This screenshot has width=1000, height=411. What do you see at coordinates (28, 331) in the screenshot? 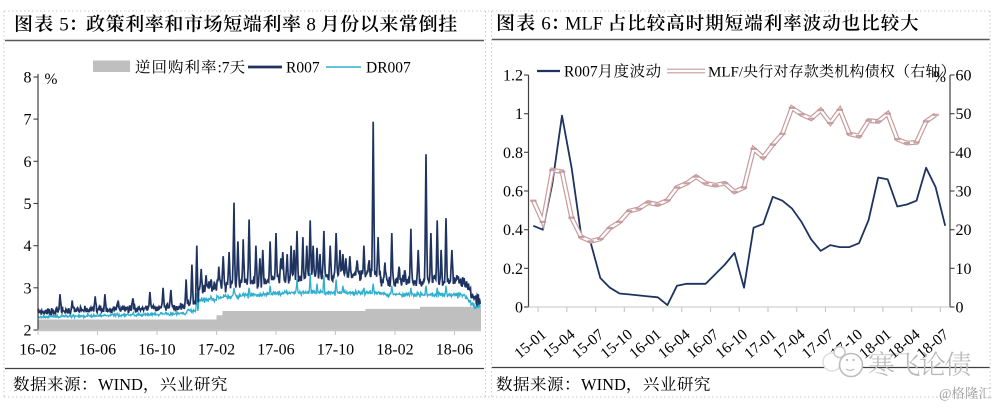
I see `svg-text: 2` at bounding box center [28, 331].